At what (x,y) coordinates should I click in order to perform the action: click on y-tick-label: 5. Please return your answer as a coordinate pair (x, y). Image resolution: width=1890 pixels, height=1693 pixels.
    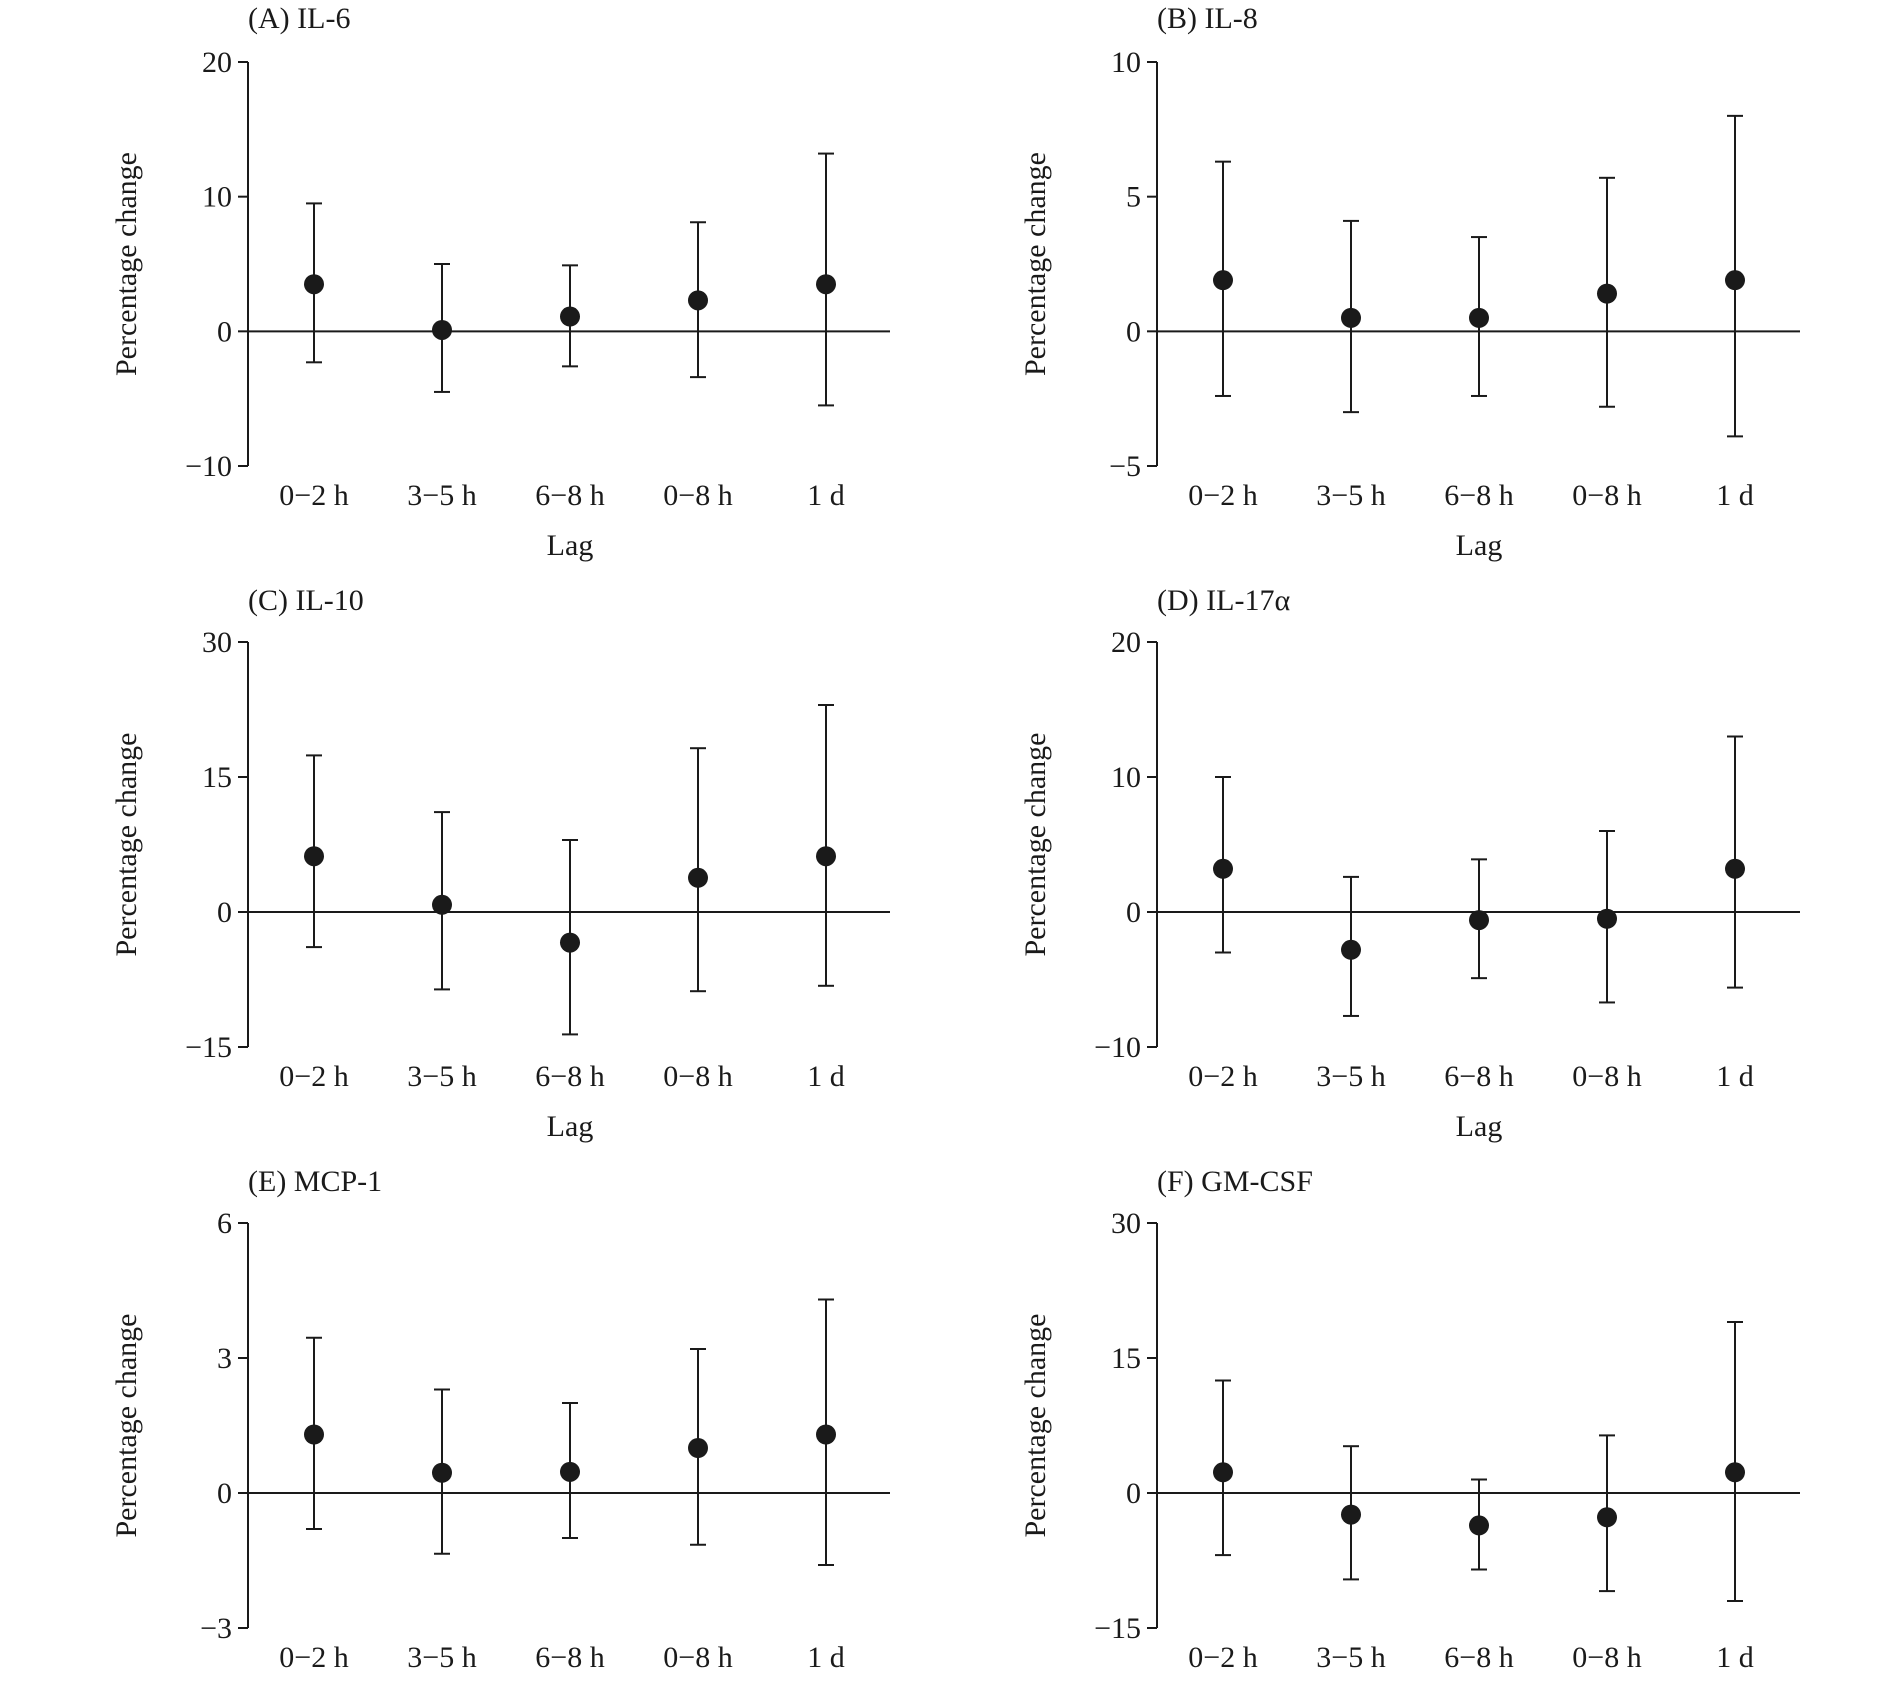
    Looking at the image, I should click on (1133, 197).